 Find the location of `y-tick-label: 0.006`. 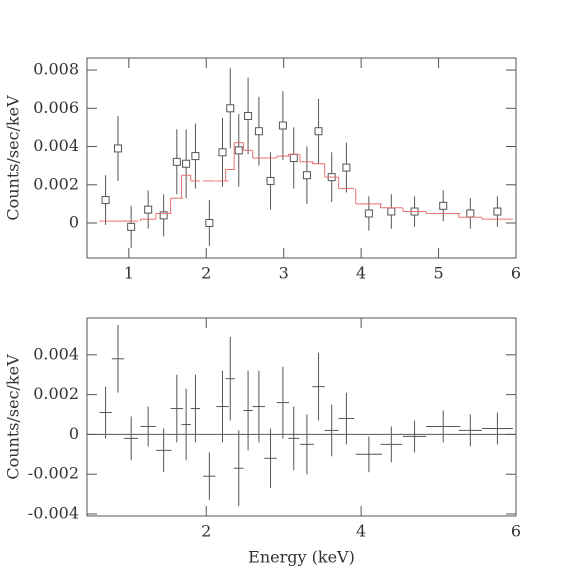

y-tick-label: 0.006 is located at coordinates (56, 107).